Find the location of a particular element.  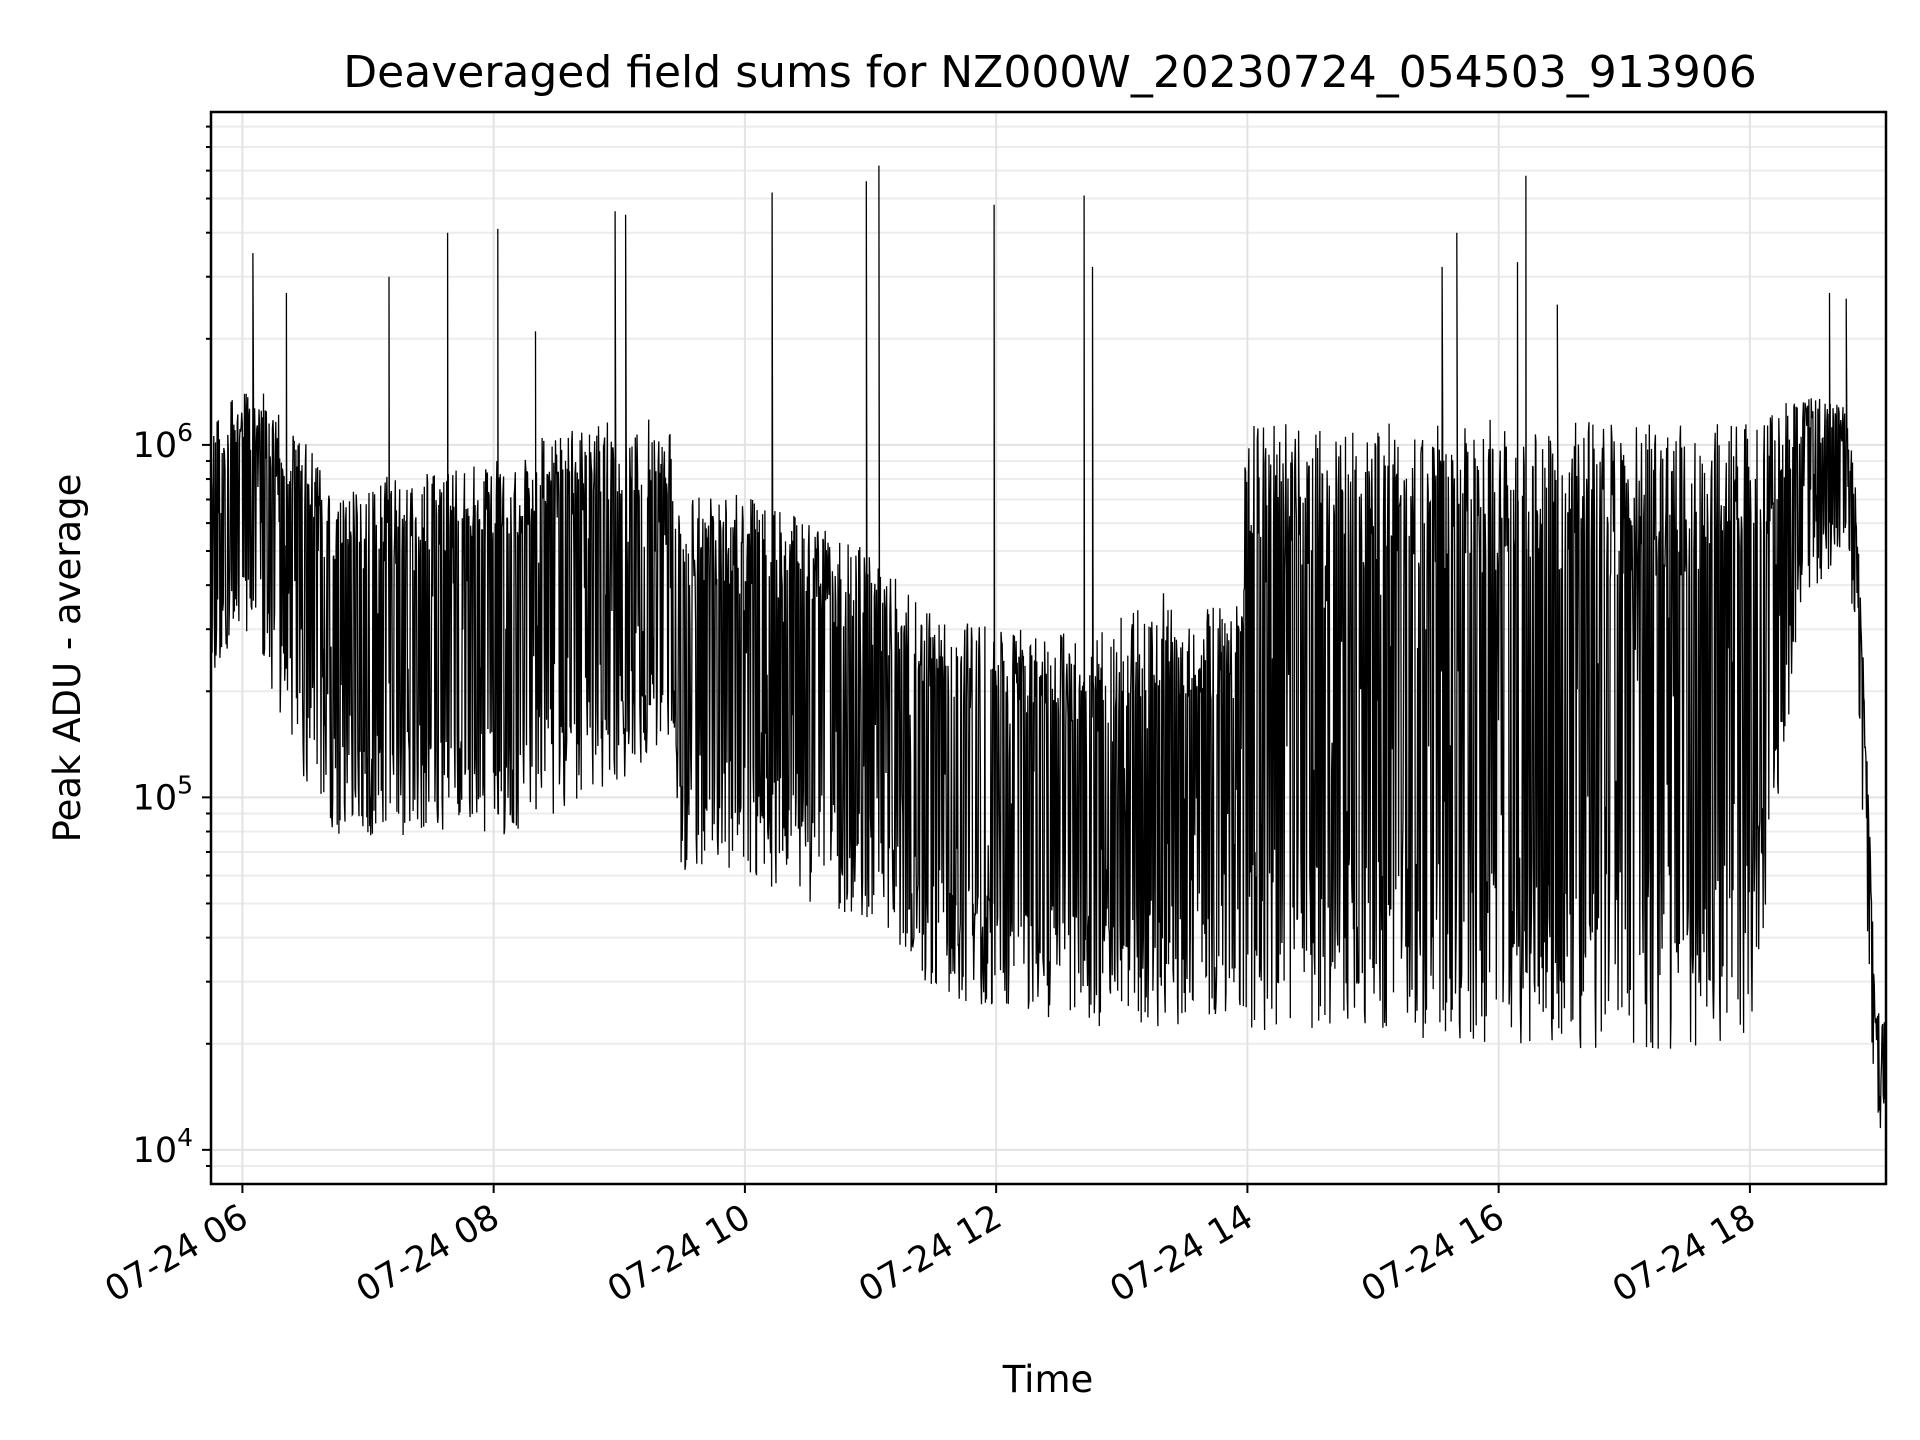

y-axis-label: Peak ADU - average is located at coordinates (67, 658).